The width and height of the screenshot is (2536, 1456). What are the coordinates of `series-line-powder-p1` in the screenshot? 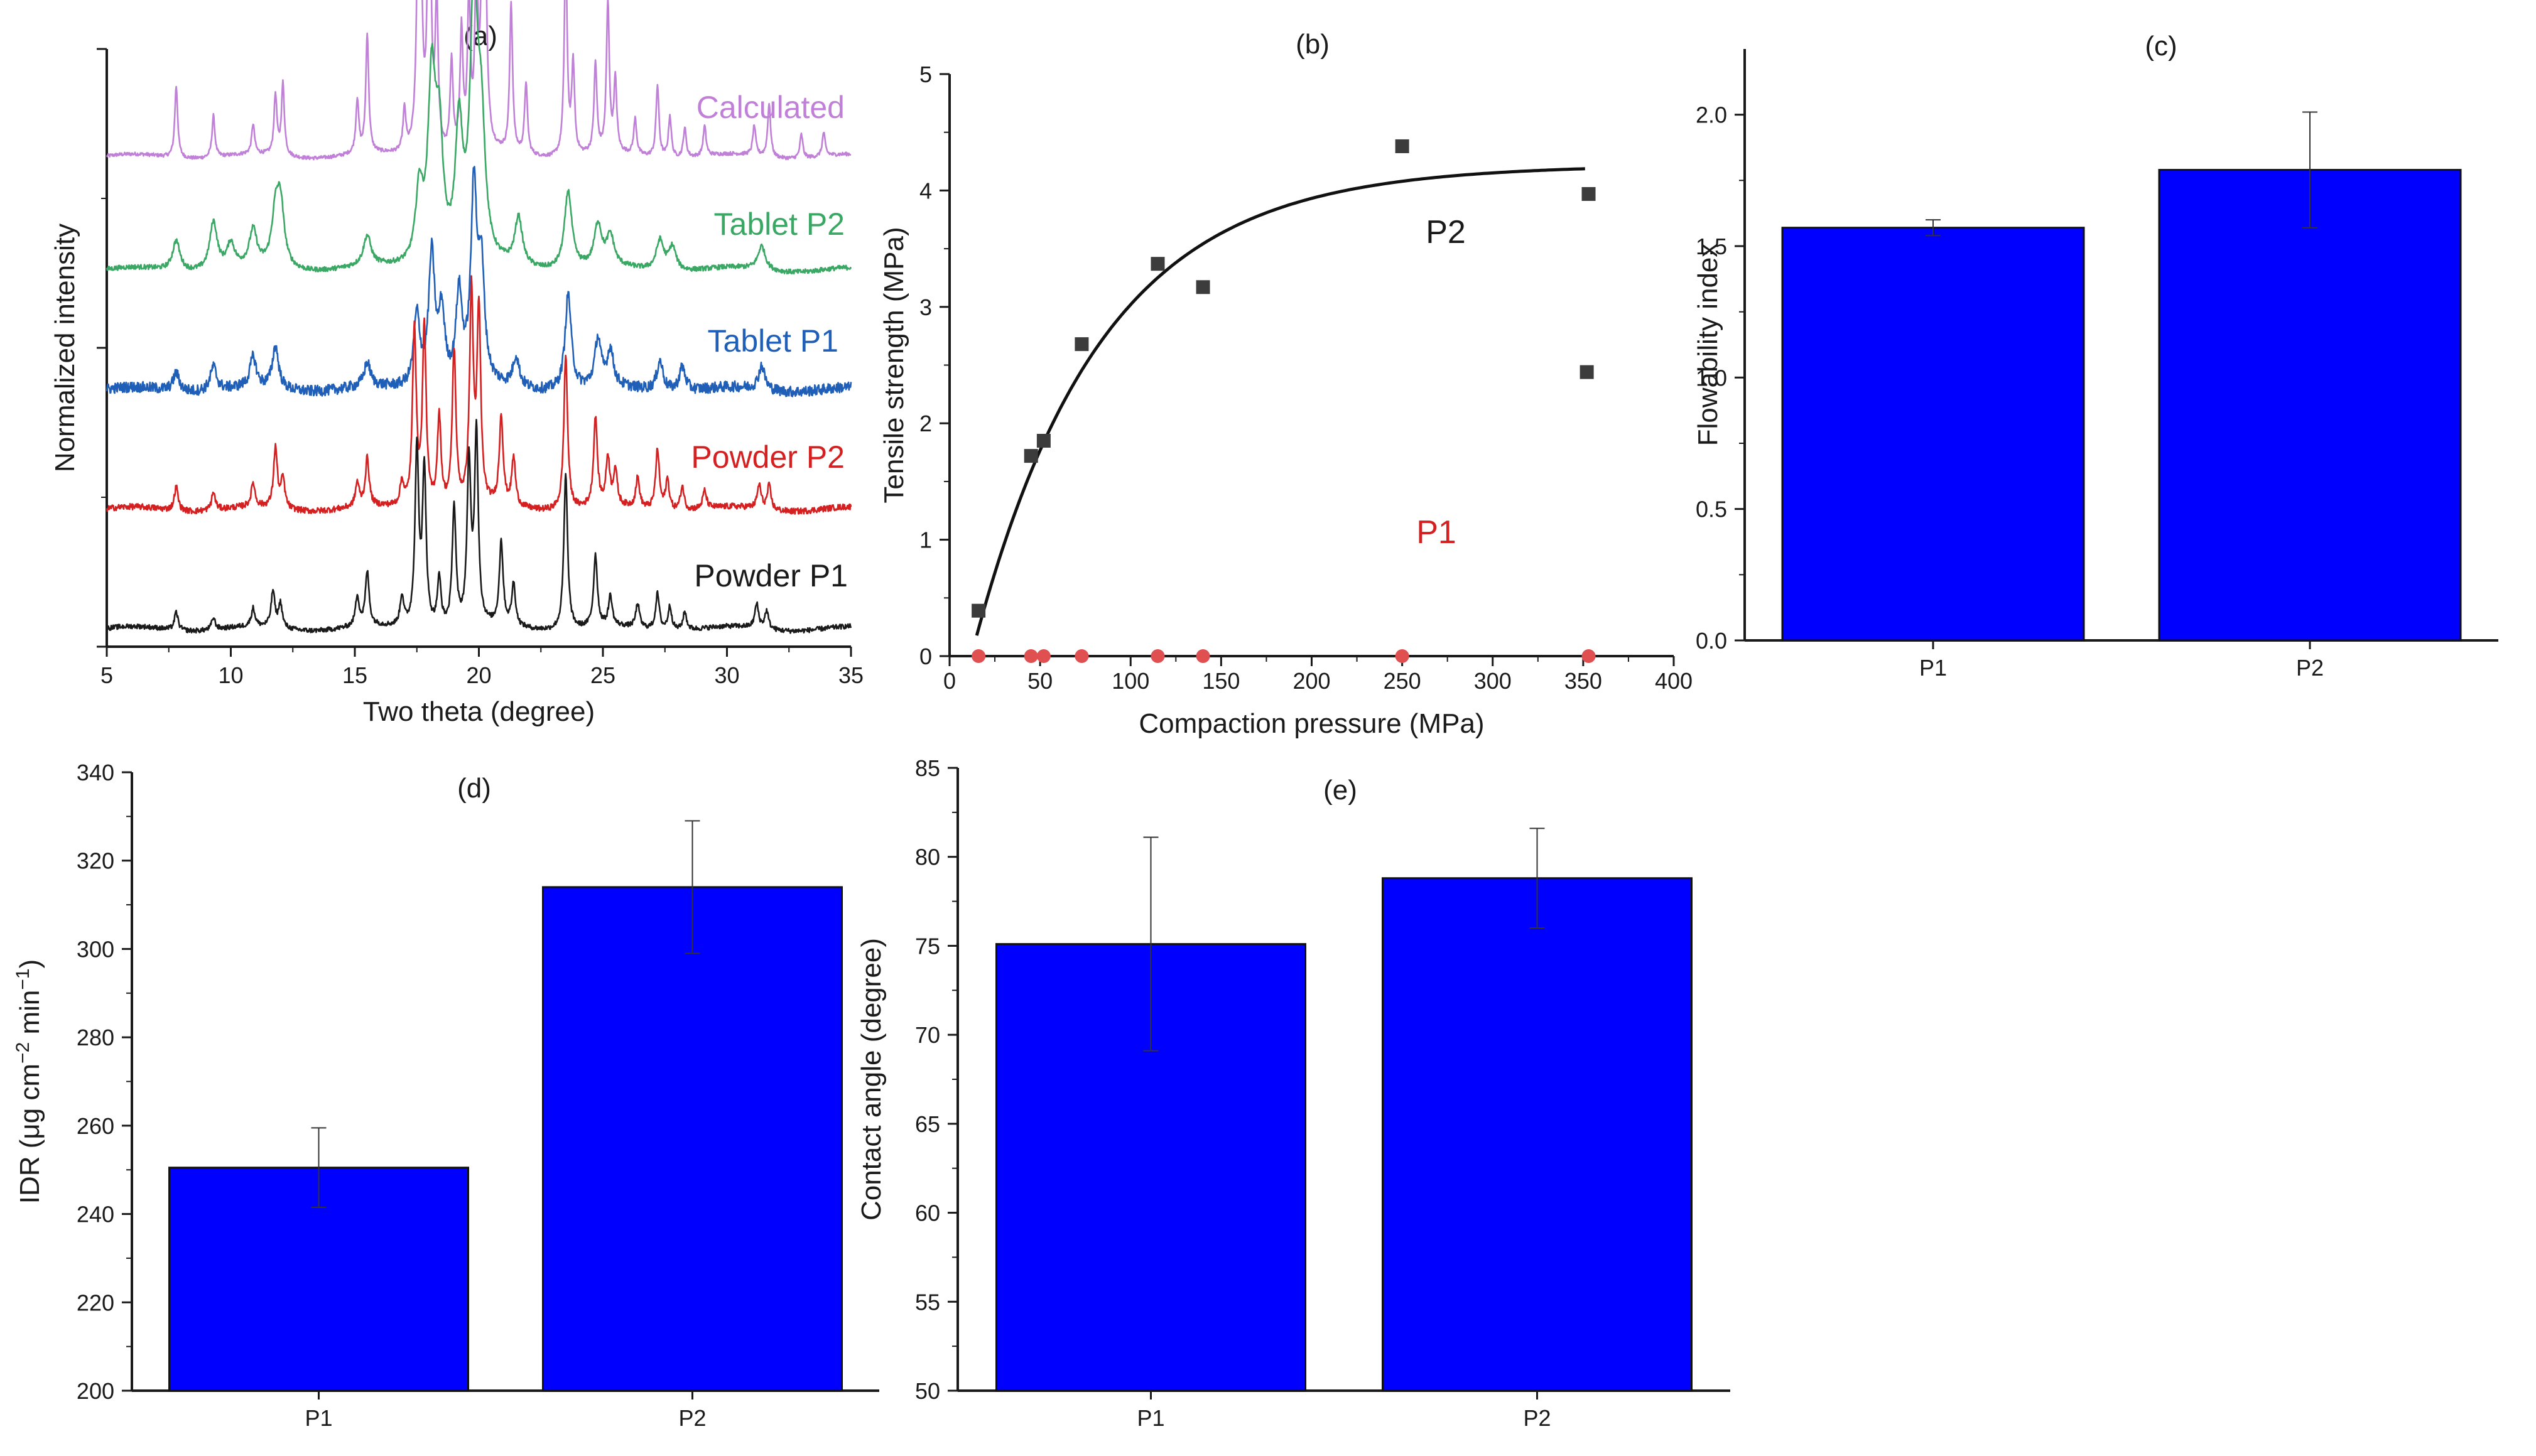 It's located at (479, 526).